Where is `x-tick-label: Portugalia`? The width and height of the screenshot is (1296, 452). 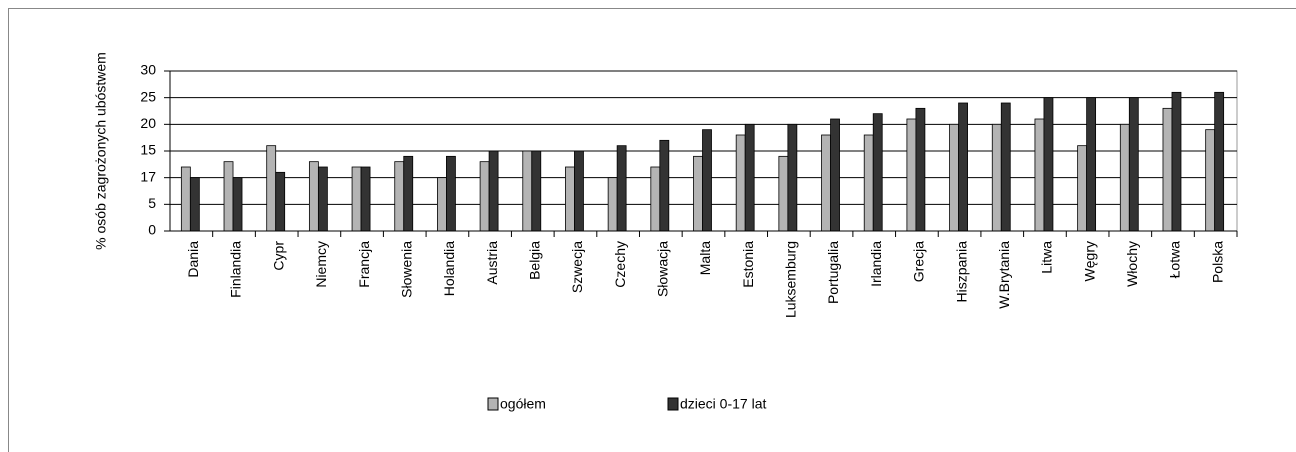
x-tick-label: Portugalia is located at coordinates (833, 272).